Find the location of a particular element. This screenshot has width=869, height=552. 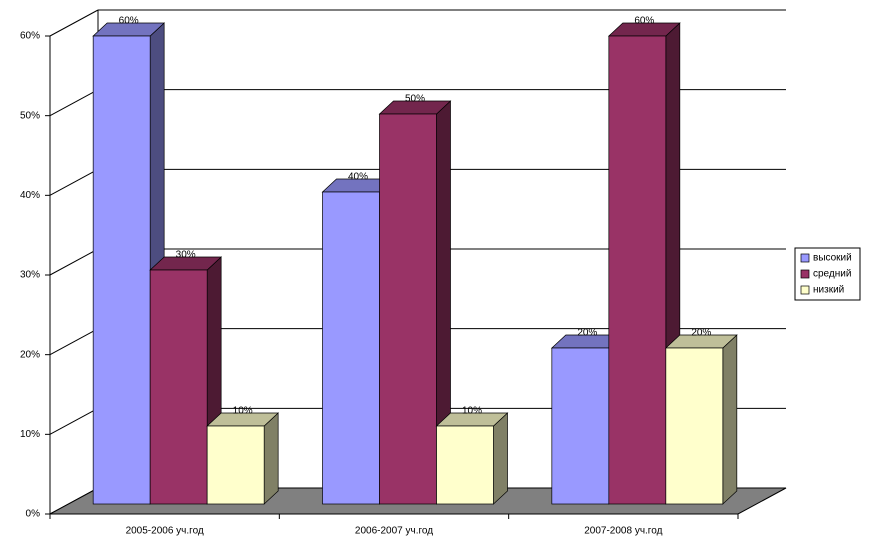

x-tick-label: 2007-2008 уч.год is located at coordinates (623, 531).